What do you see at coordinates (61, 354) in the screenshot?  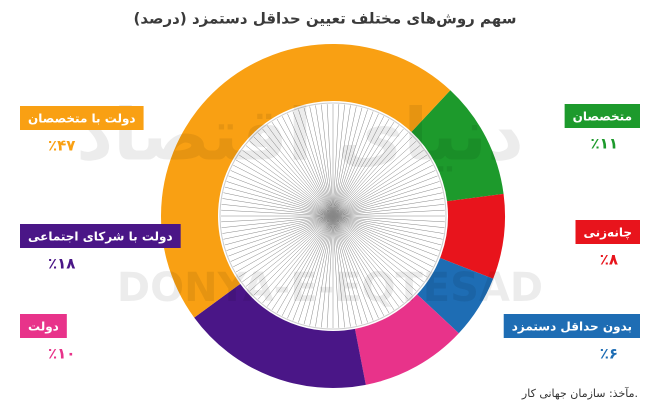 I see `value-label: ٪۱۰` at bounding box center [61, 354].